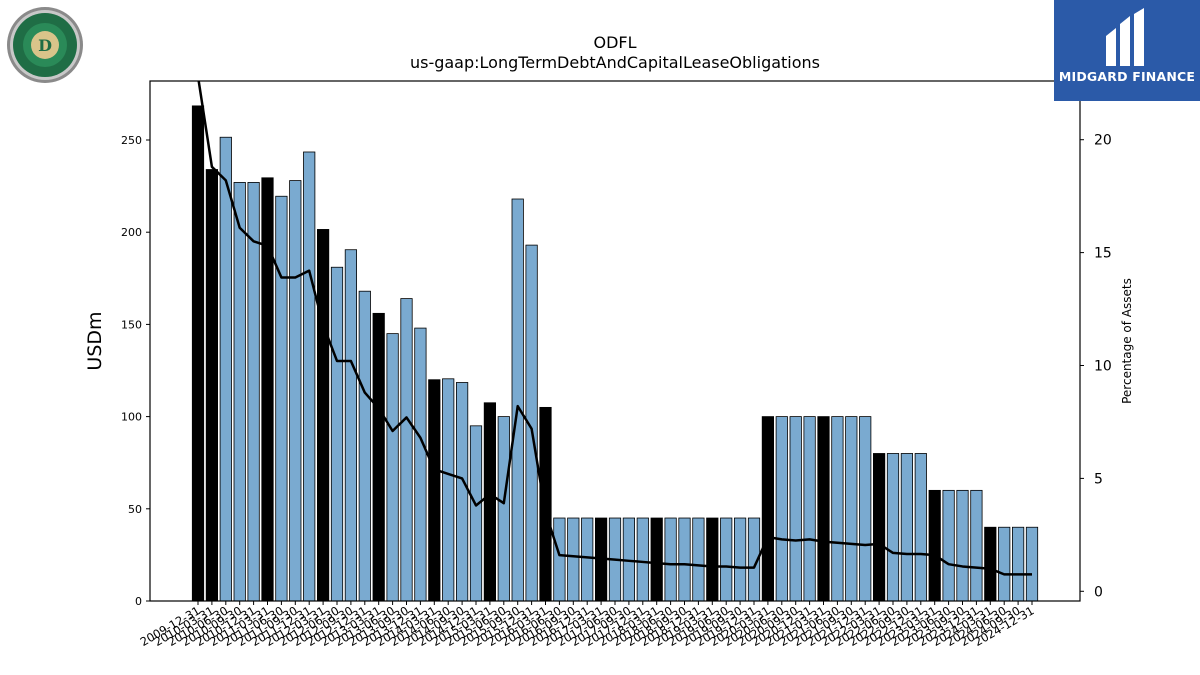 The image size is (1200, 675). What do you see at coordinates (131, 324) in the screenshot?
I see `y-tick-label: 150` at bounding box center [131, 324].